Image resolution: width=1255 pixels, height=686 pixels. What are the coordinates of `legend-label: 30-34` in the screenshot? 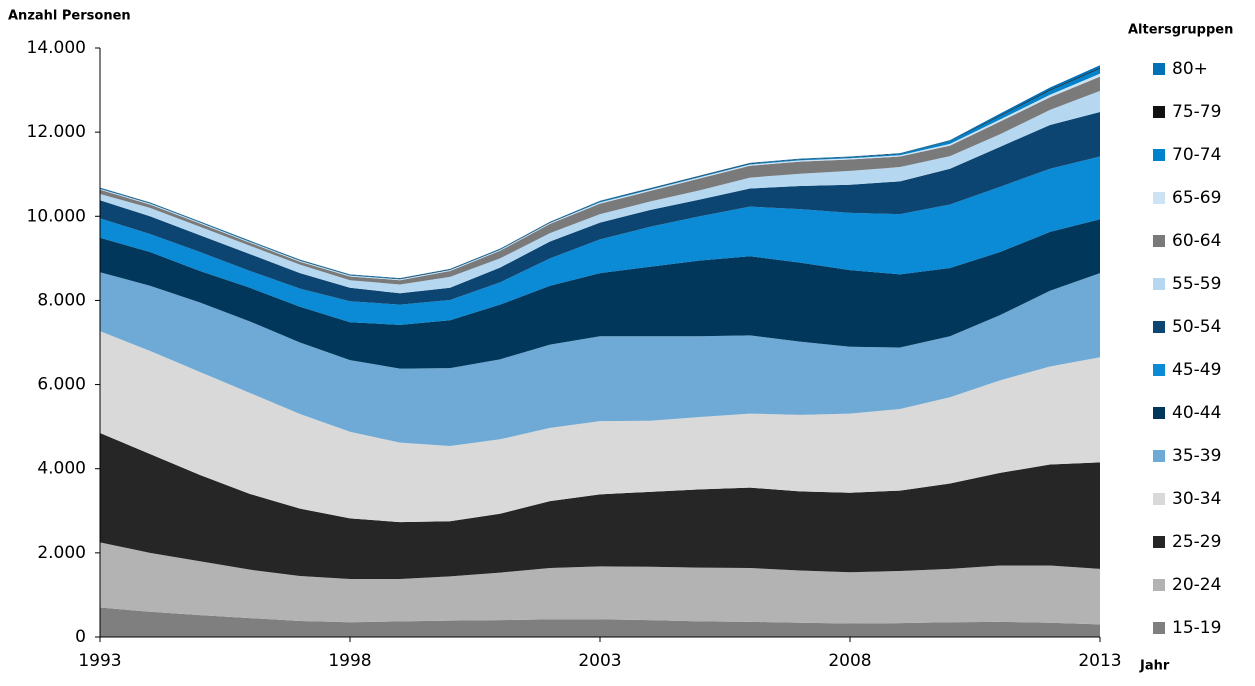 It's located at (1196, 499).